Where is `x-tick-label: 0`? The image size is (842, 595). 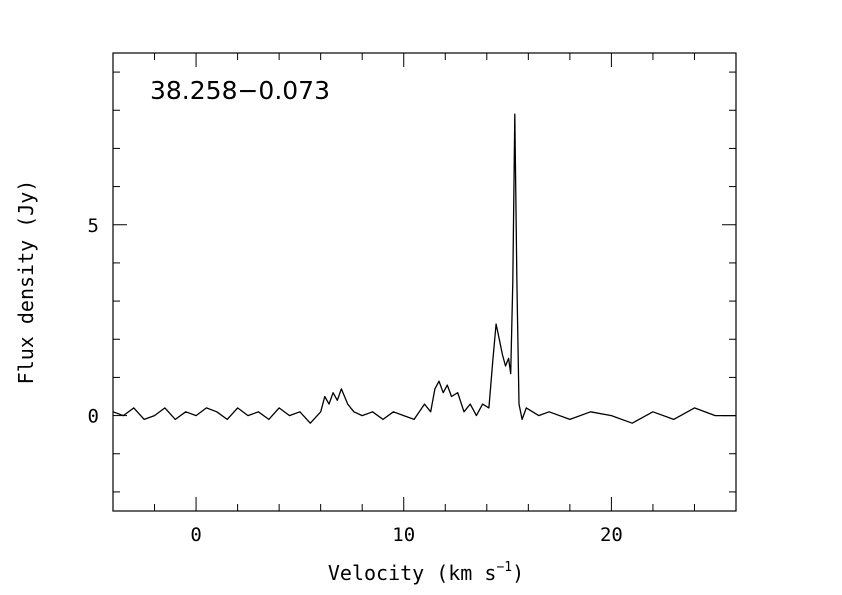
x-tick-label: 0 is located at coordinates (195, 535).